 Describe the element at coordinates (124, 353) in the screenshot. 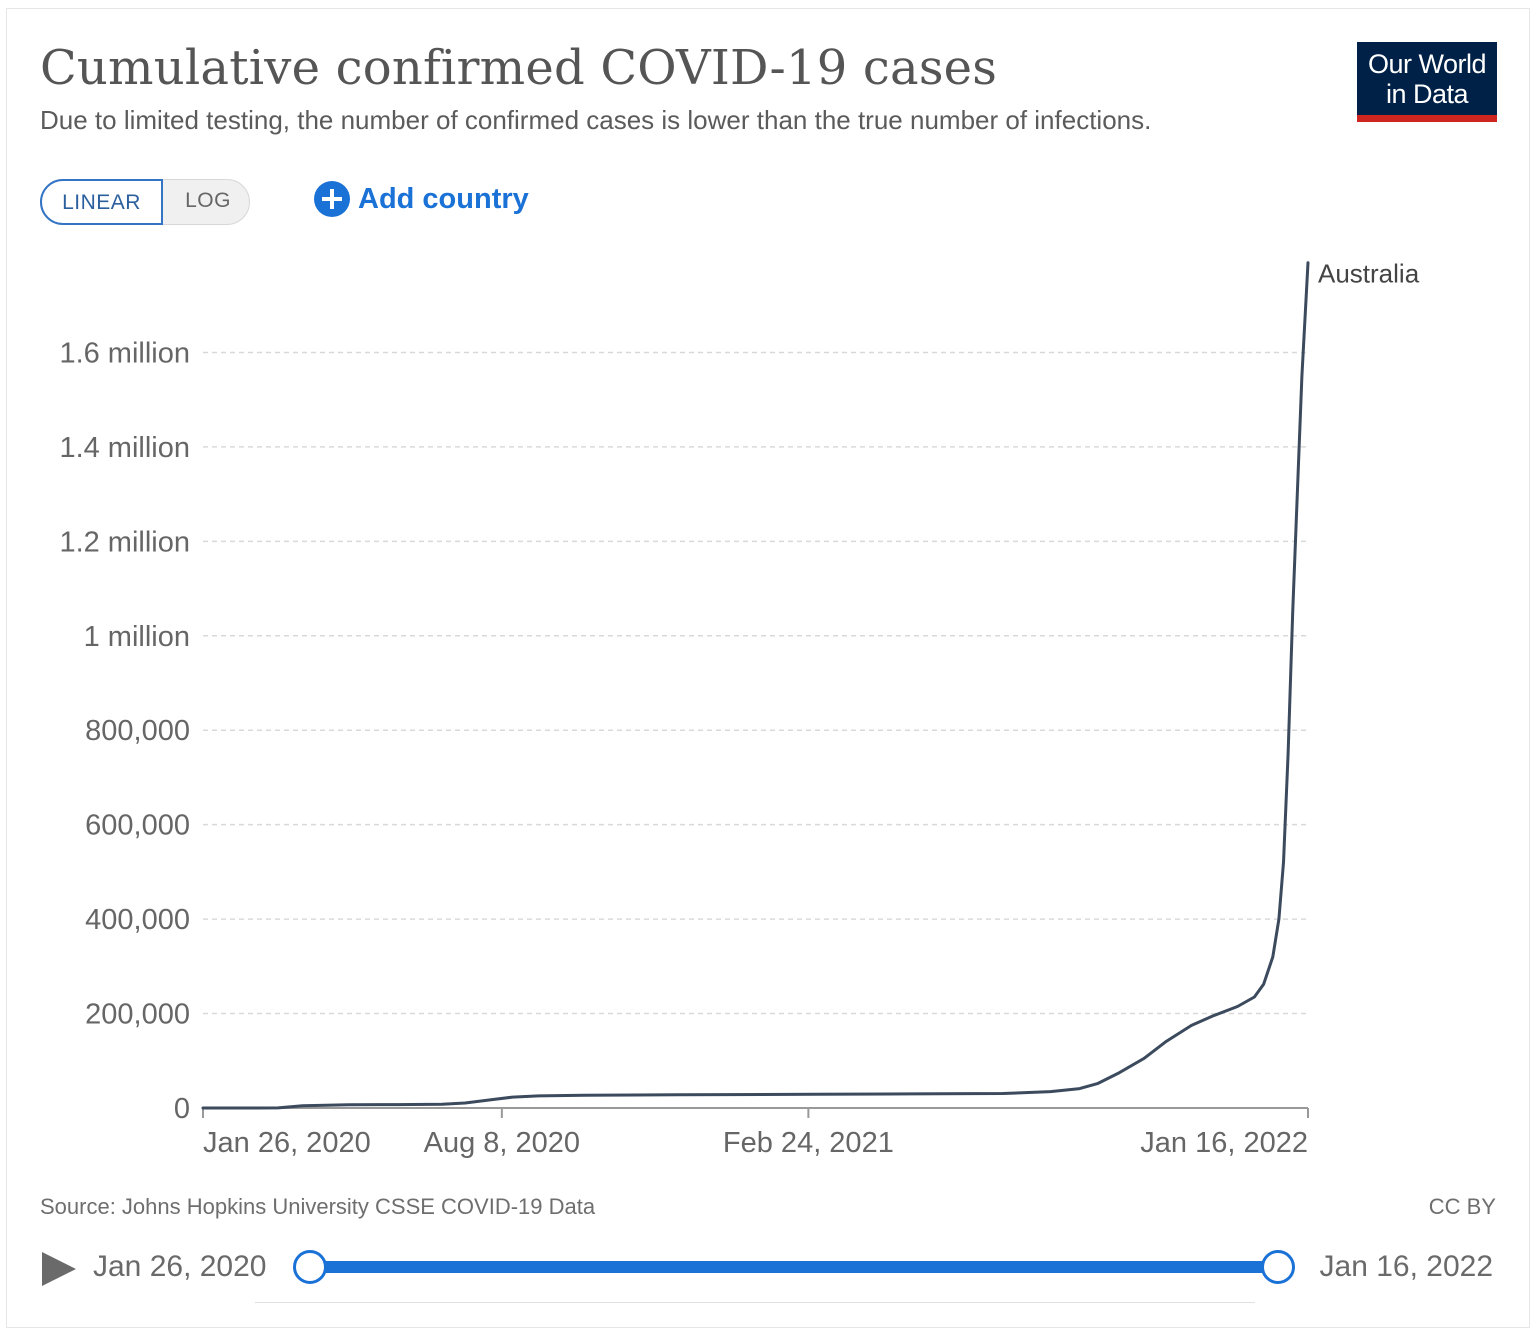

I see `y-tick-label: 1.6 million` at that location.